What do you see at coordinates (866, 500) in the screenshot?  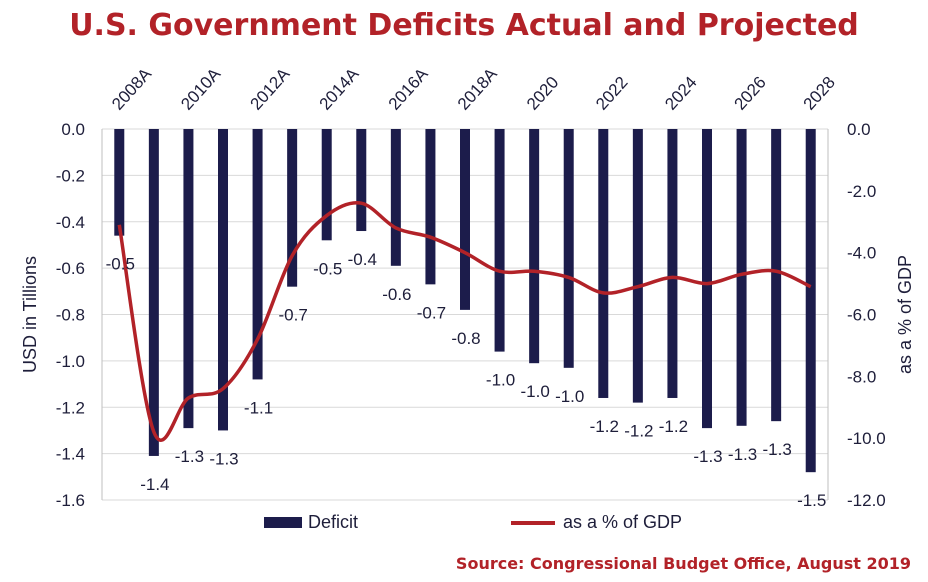 I see `y2-tick-label: -12.0` at bounding box center [866, 500].